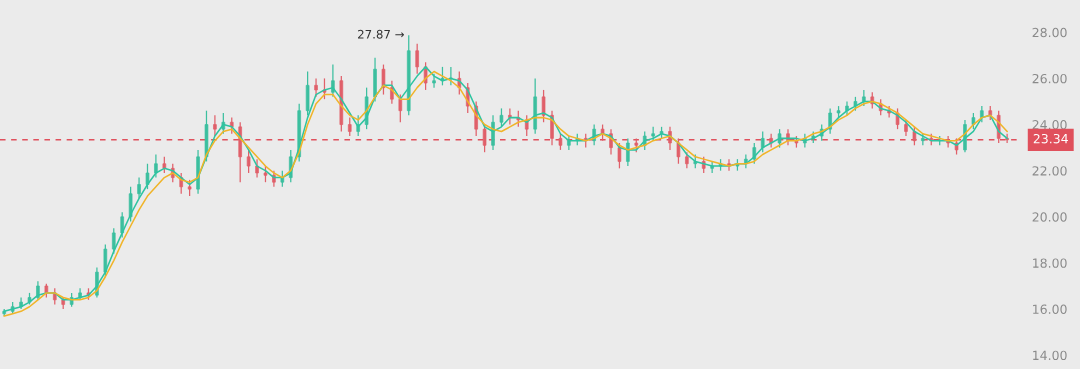  What do you see at coordinates (381, 34) in the screenshot?
I see `annotation: 27.87 →` at bounding box center [381, 34].